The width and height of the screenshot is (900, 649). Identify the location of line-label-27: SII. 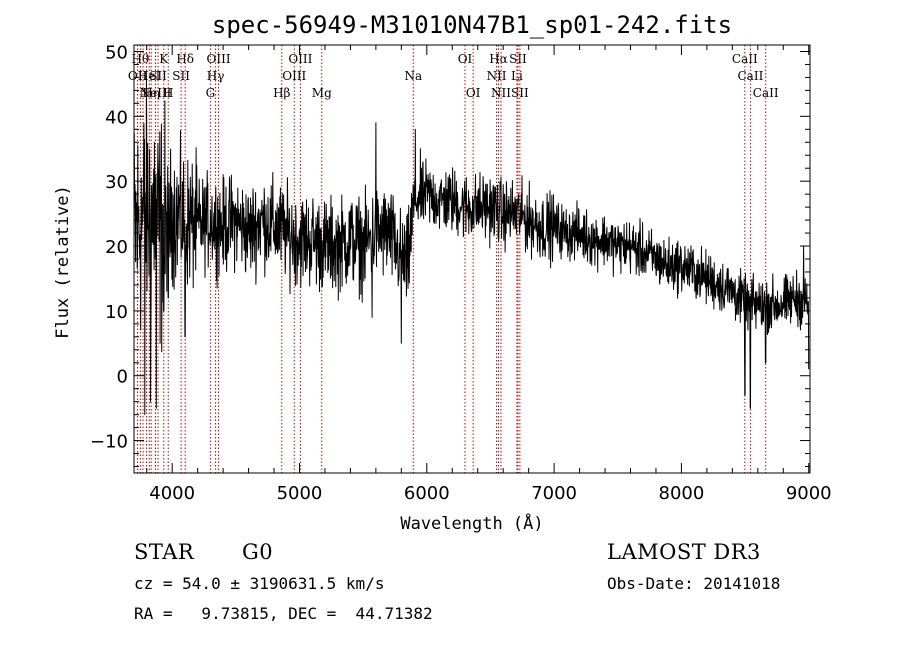
(520, 93).